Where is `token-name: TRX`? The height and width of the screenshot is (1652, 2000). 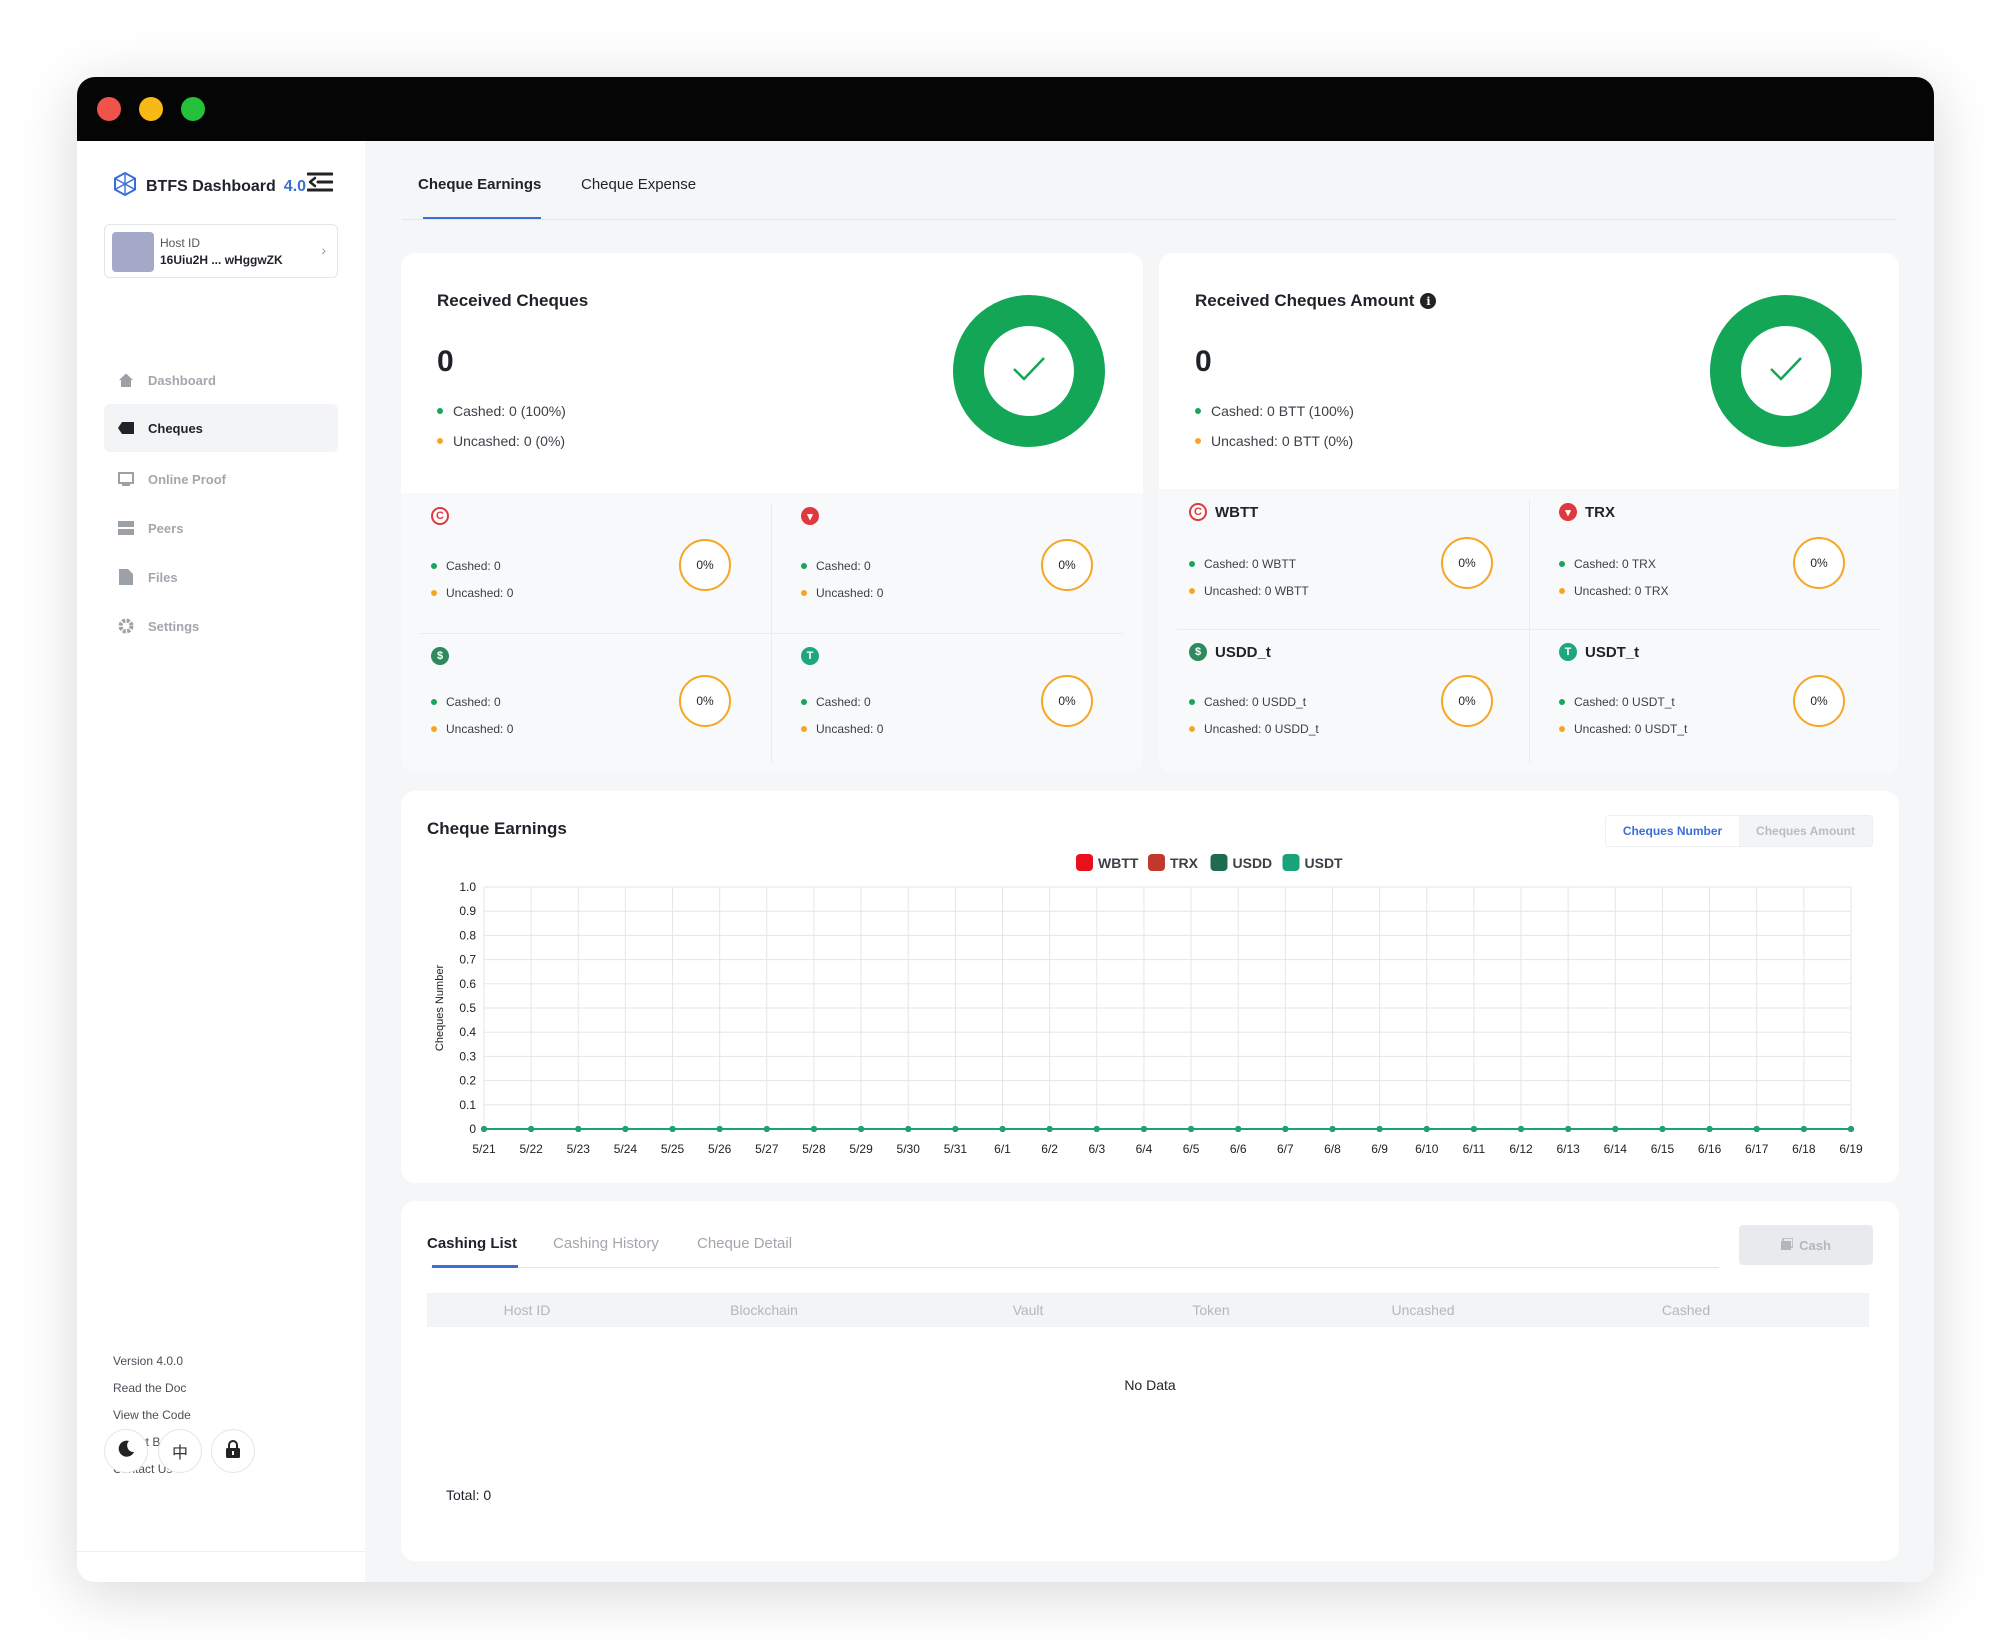 token-name: TRX is located at coordinates (1600, 512).